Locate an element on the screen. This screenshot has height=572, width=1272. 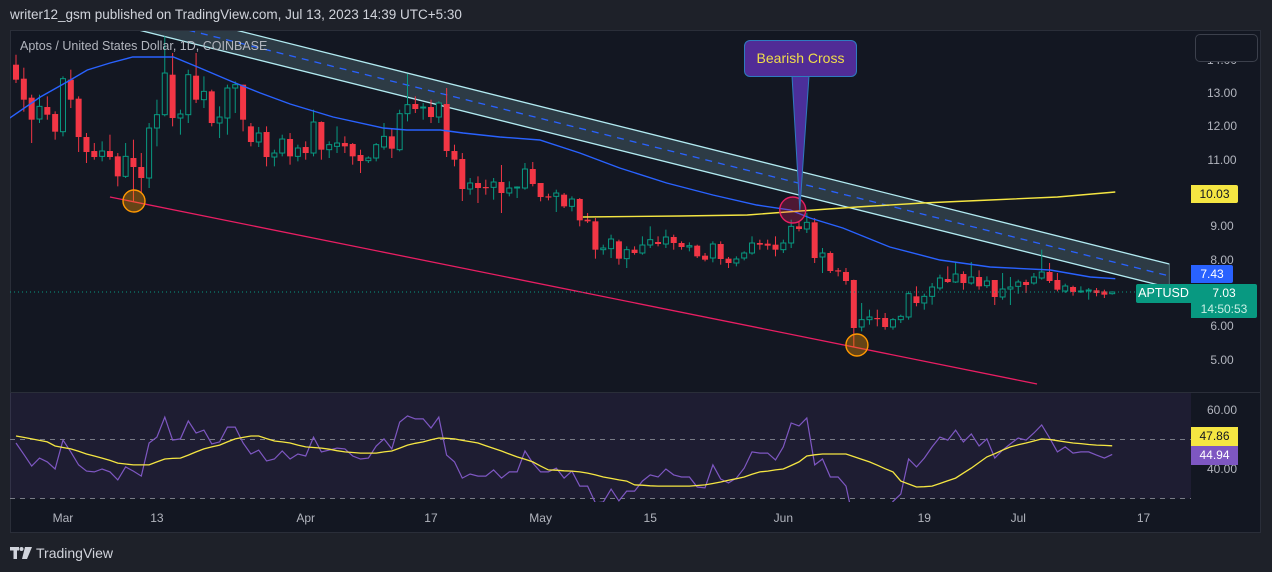
time-axis-label: 13 is located at coordinates (157, 518).